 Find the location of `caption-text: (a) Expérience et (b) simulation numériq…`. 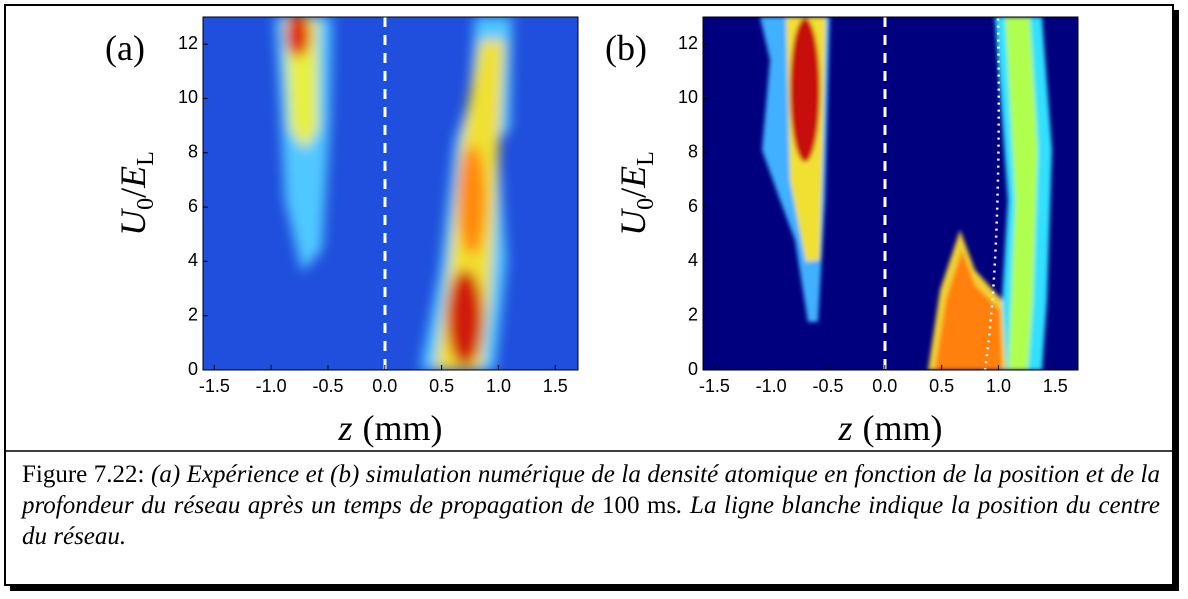

caption-text: (a) Expérience et (b) simulation numériq… is located at coordinates (591, 490).